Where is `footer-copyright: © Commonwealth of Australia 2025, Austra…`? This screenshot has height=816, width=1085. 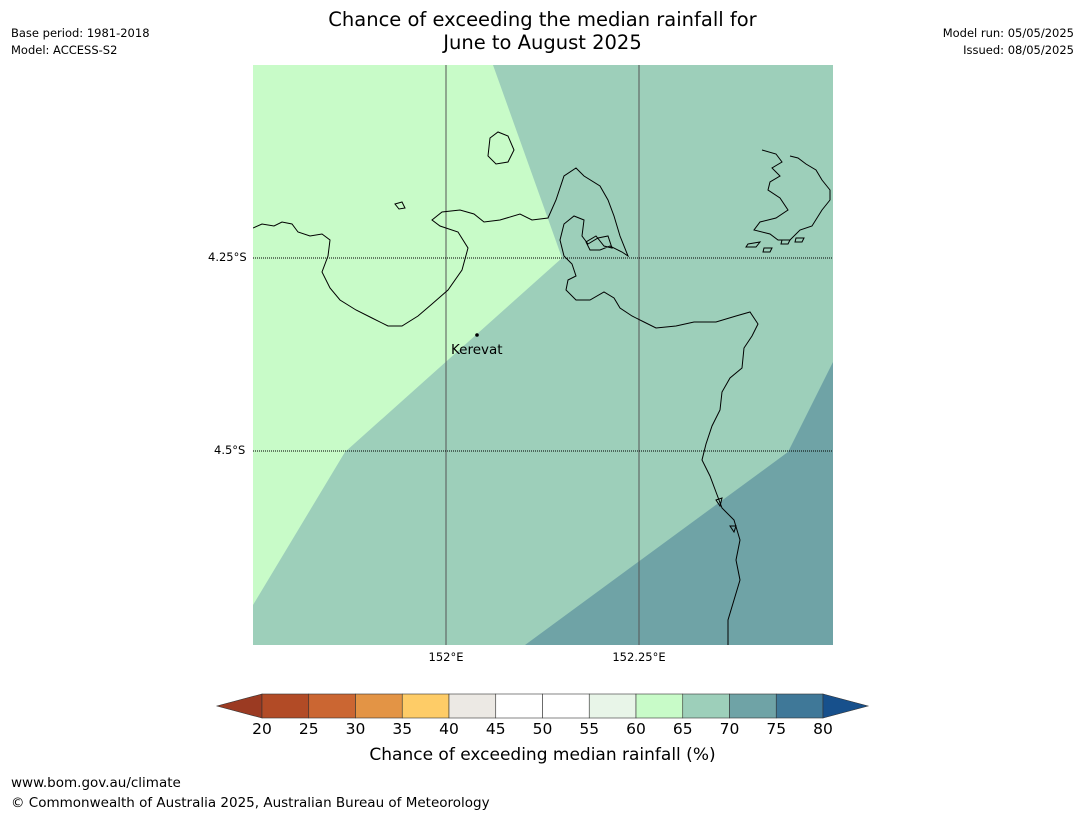 footer-copyright: © Commonwealth of Australia 2025, Austra… is located at coordinates (250, 803).